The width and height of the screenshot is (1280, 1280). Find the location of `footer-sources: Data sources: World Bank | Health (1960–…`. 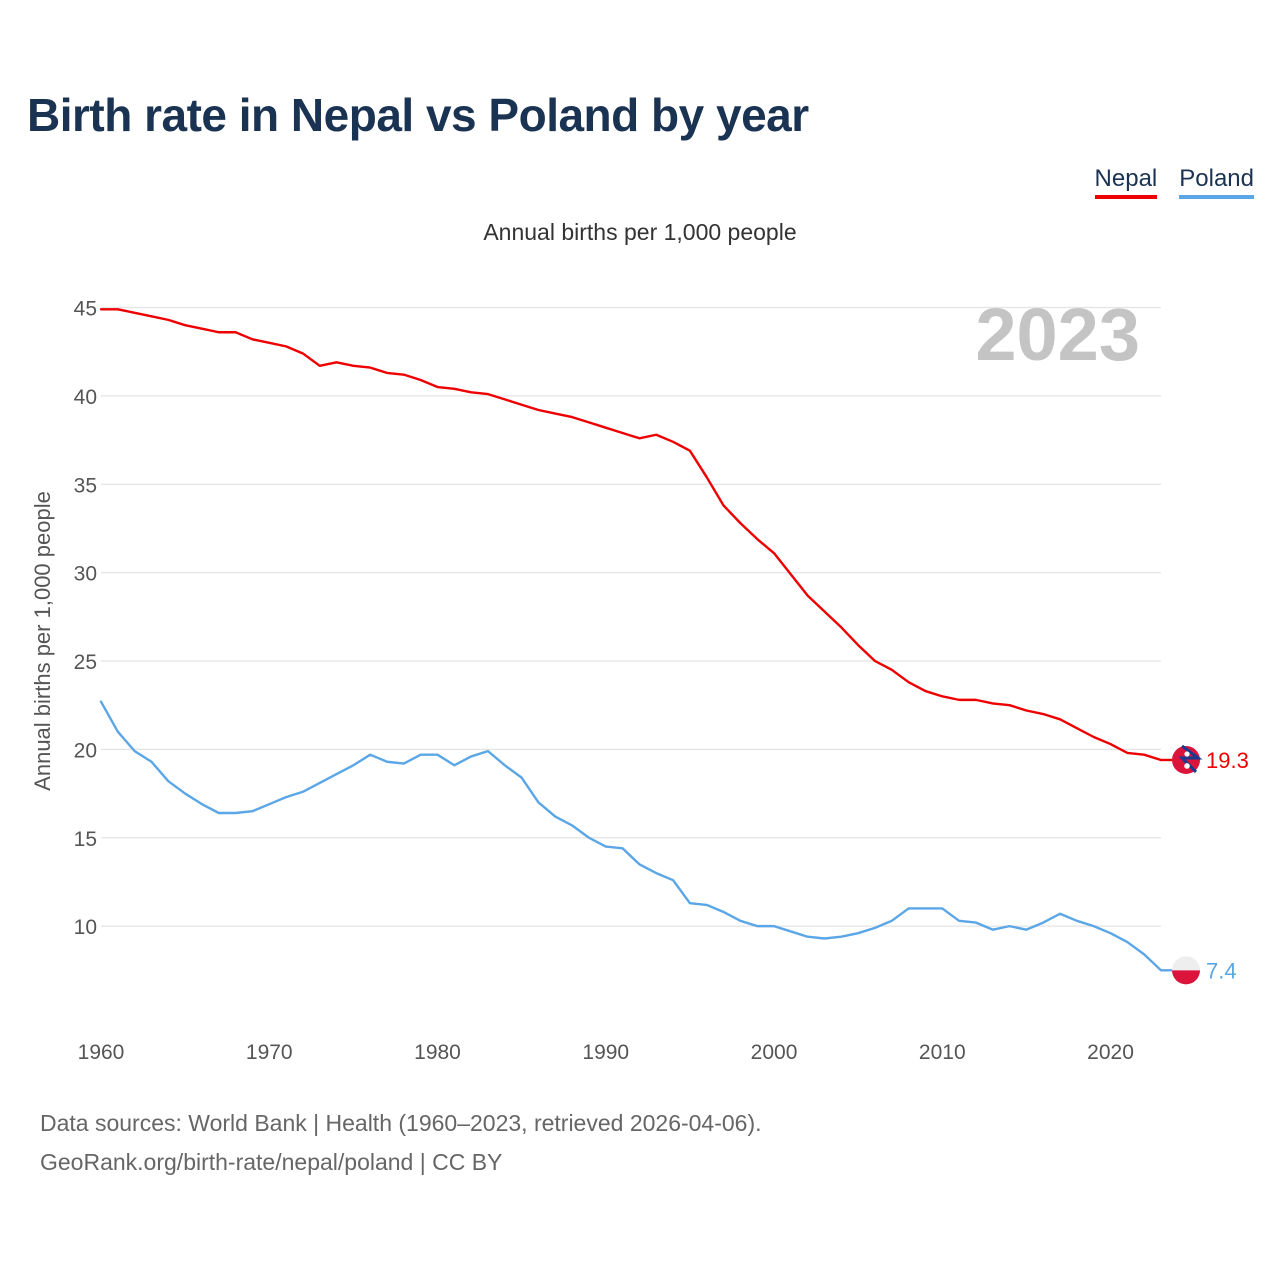

footer-sources: Data sources: World Bank | Health (1960–… is located at coordinates (401, 1123).